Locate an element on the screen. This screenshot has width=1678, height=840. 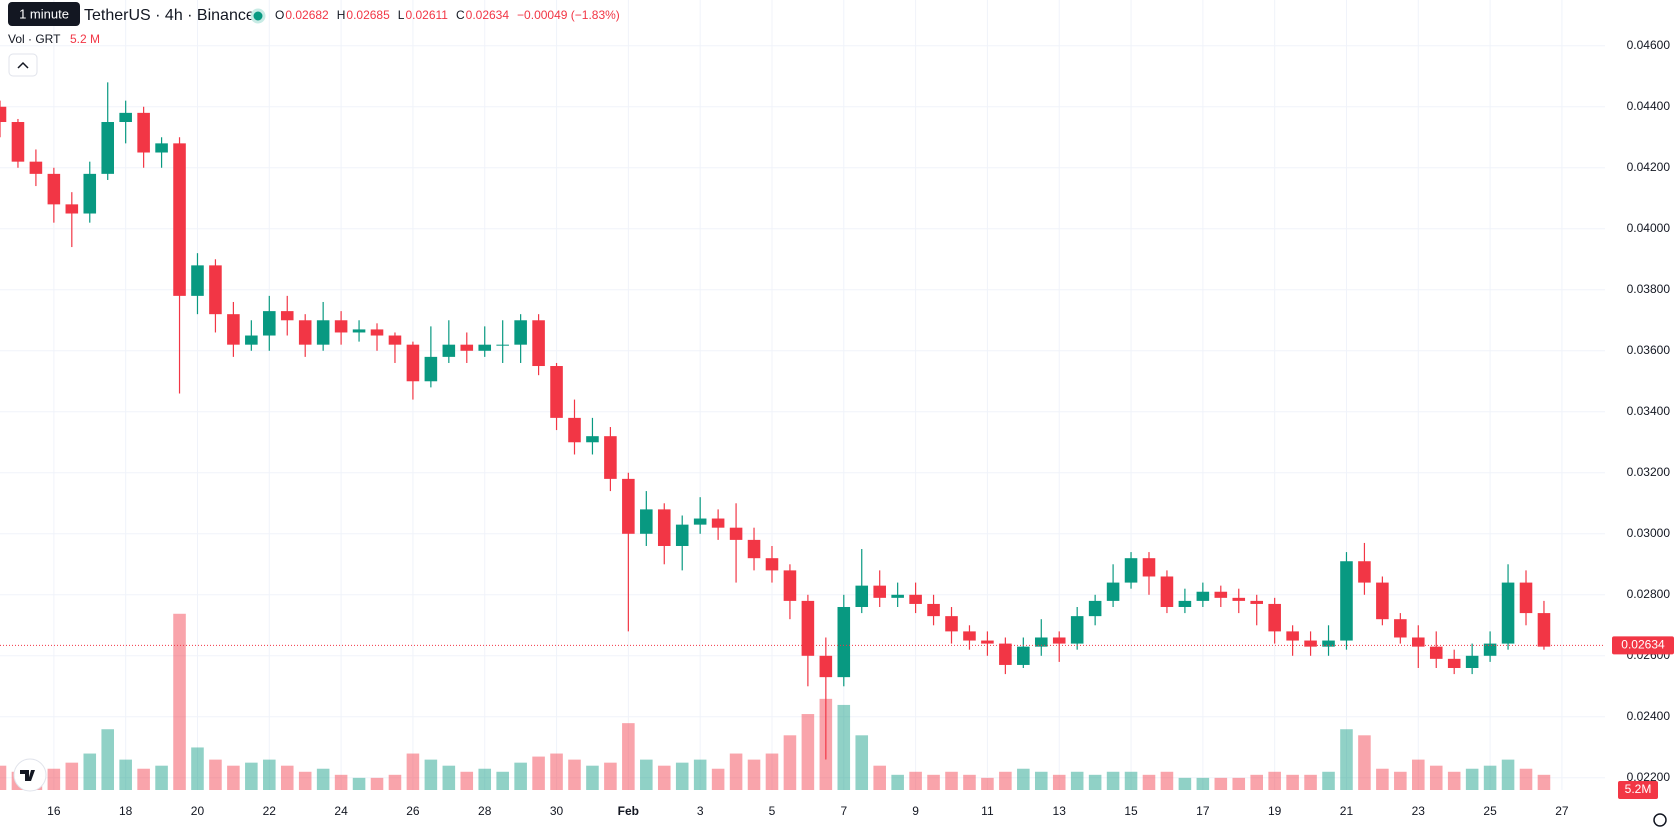
y-tick-label: 0.02200 is located at coordinates (1649, 777).